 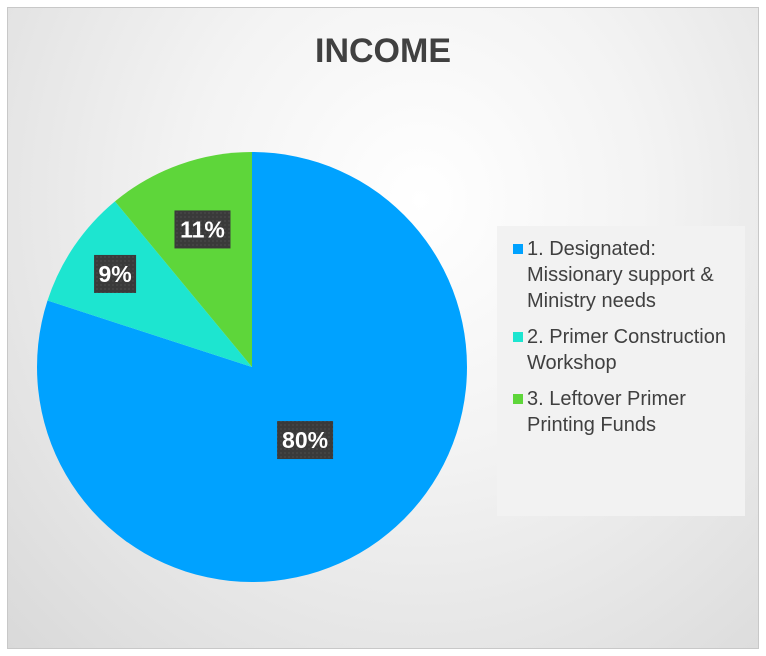 What do you see at coordinates (606, 412) in the screenshot?
I see `legend-label-leftover-funds: 3. Leftover Primer Printing Funds` at bounding box center [606, 412].